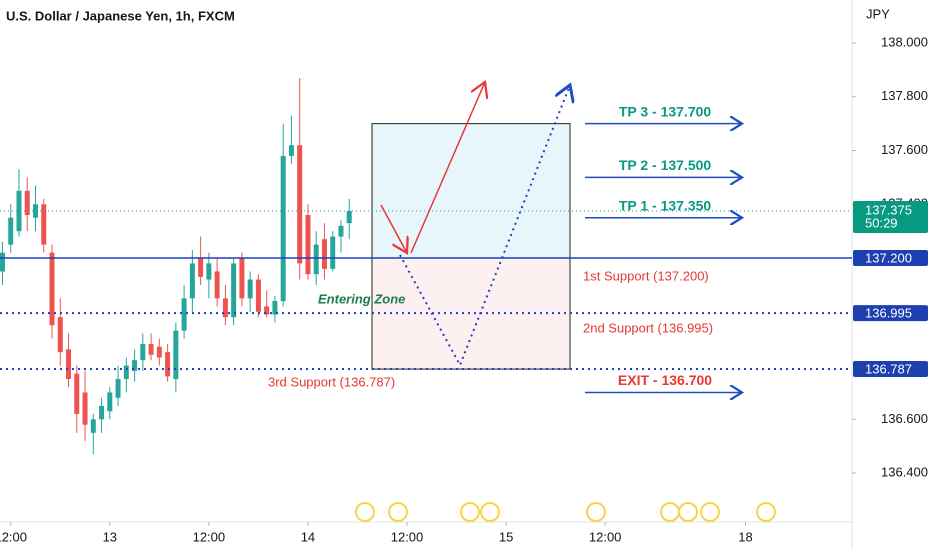  I want to click on projection-dotted, so click(484, 226).